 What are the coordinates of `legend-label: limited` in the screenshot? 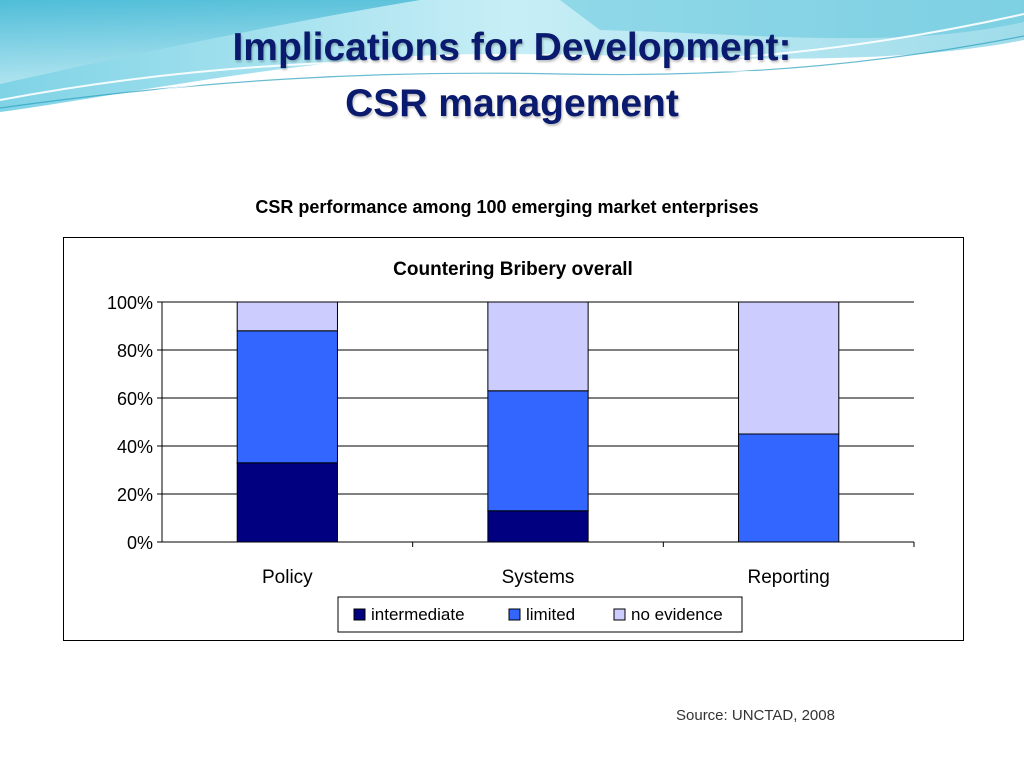 It's located at (550, 614).